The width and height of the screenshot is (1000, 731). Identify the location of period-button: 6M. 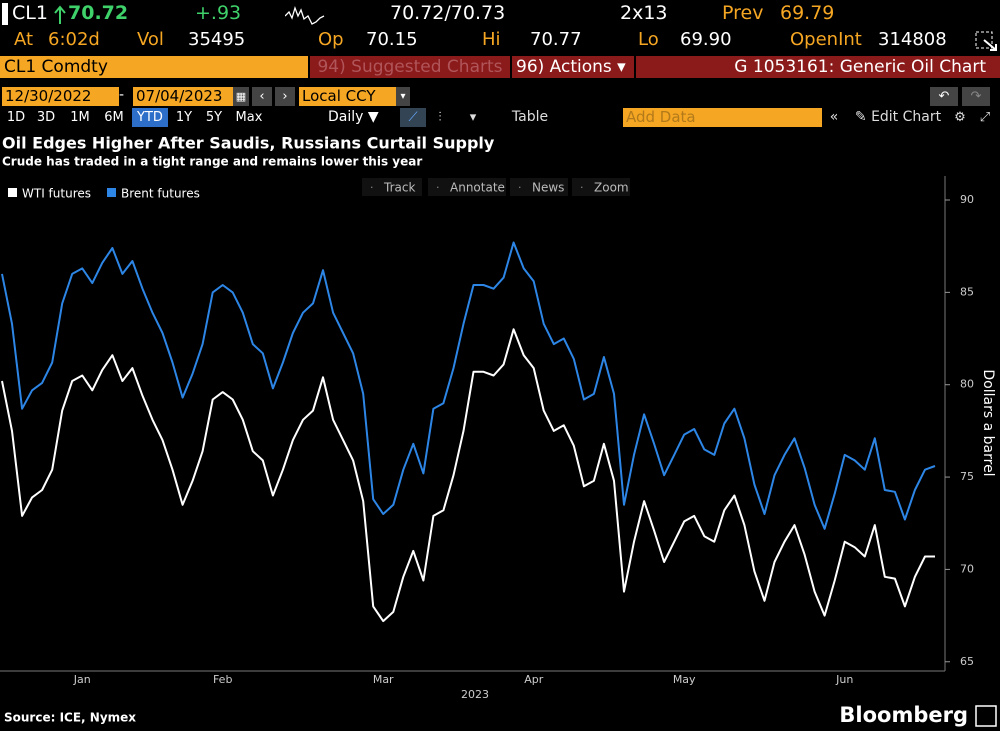
(114, 117).